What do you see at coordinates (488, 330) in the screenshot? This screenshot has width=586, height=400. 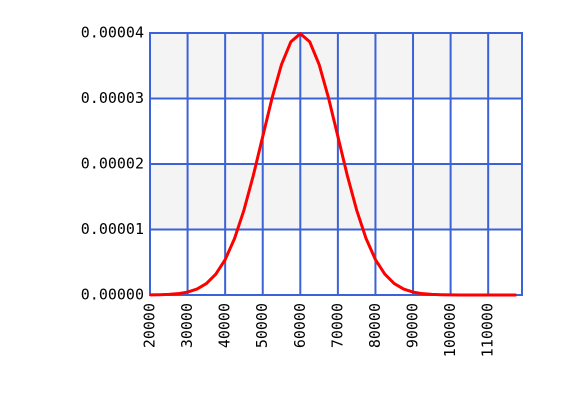 I see `x-tick-label: 110000` at bounding box center [488, 330].